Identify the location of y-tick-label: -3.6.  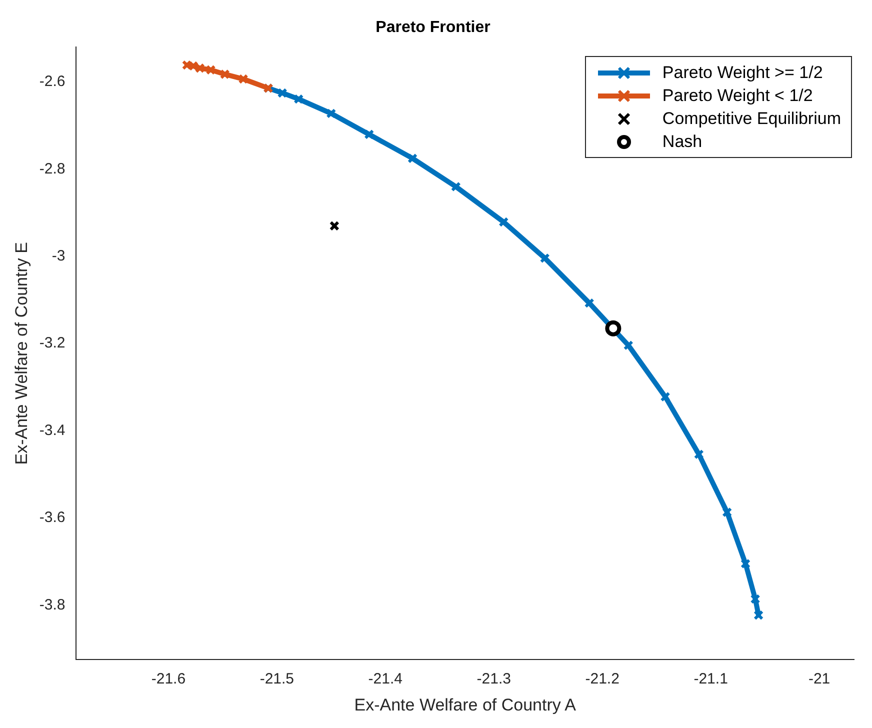
(52, 517).